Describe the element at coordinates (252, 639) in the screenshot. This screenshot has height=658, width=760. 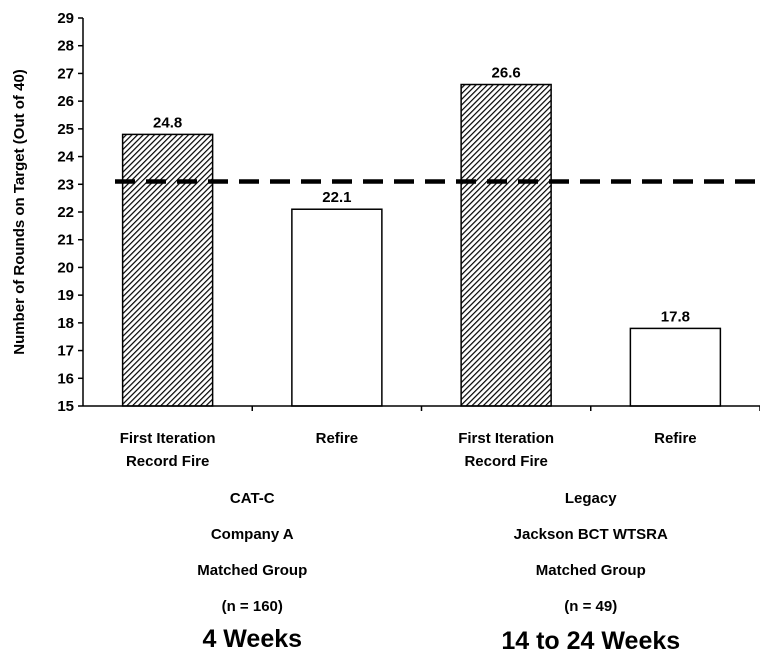
I see `duration-label-1: 4 Weeks` at that location.